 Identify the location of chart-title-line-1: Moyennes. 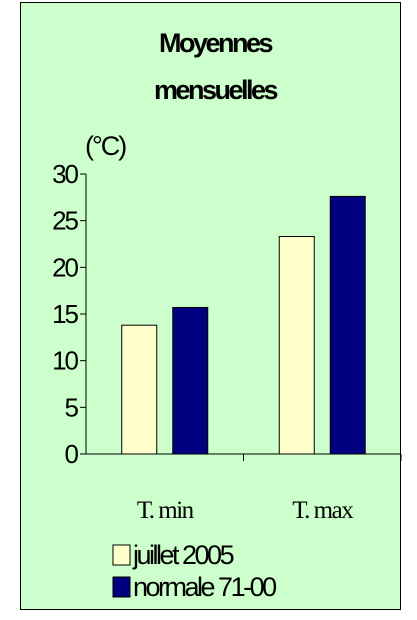
(216, 43).